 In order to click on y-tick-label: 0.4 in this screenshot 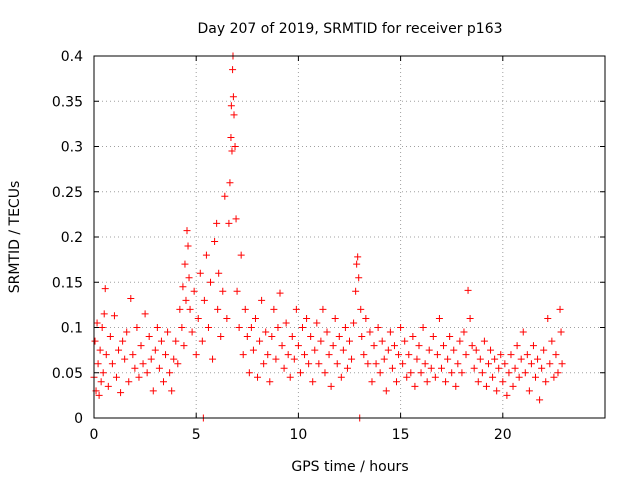, I will do `click(72, 57)`.